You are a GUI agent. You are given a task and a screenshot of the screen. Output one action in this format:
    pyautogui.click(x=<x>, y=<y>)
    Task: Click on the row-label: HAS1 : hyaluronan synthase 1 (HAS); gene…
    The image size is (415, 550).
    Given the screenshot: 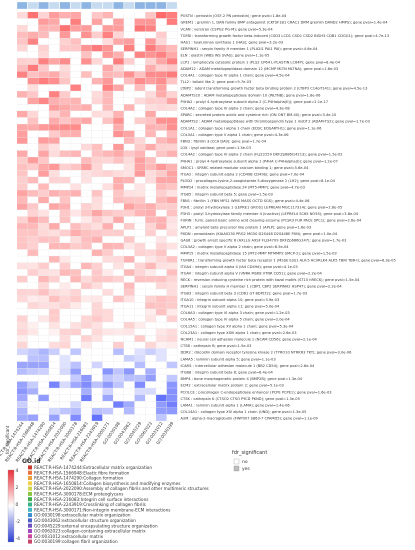 What is the action you would take?
    pyautogui.click(x=232, y=43)
    